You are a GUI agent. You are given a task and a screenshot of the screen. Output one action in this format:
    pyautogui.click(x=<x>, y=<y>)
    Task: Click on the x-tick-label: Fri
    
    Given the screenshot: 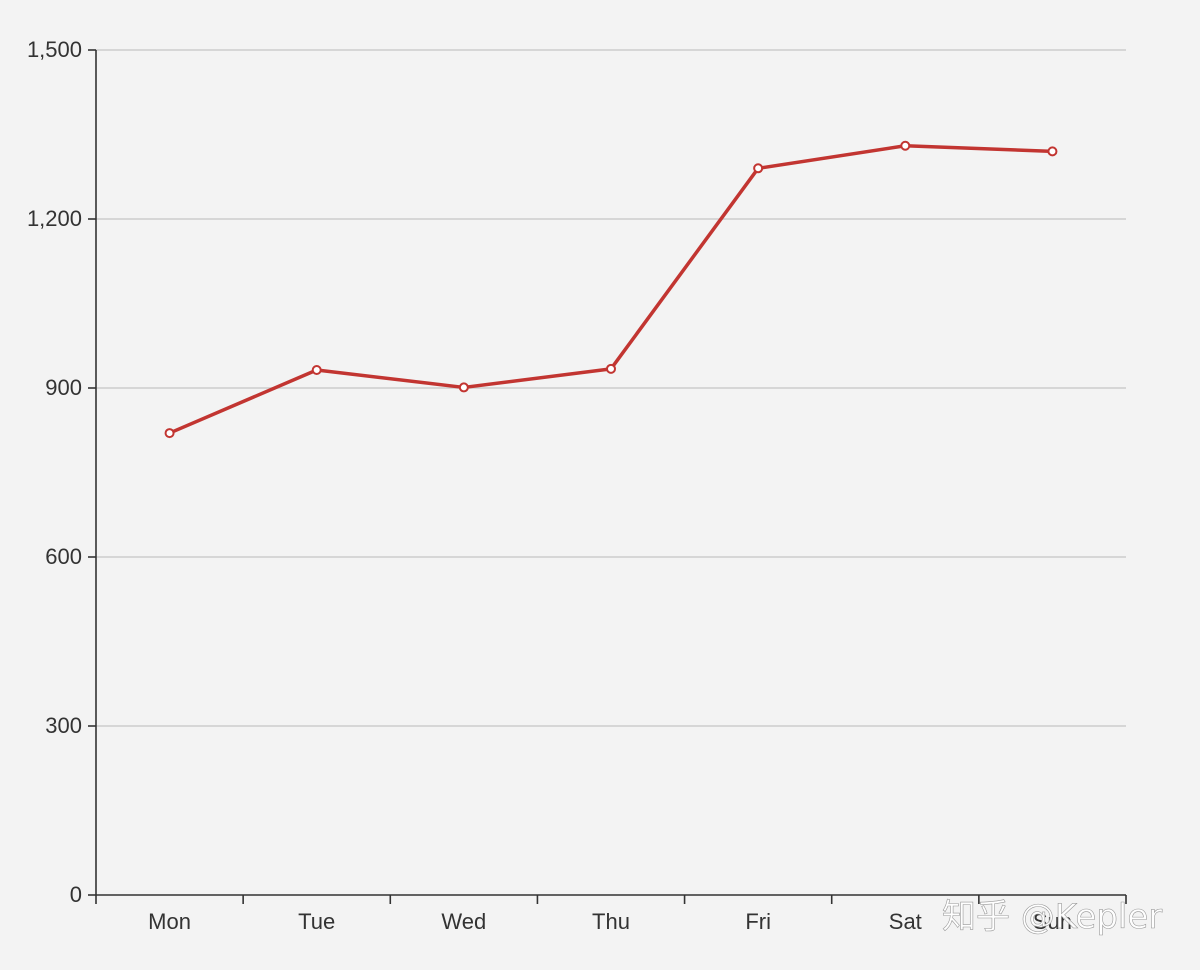 What is the action you would take?
    pyautogui.click(x=758, y=921)
    